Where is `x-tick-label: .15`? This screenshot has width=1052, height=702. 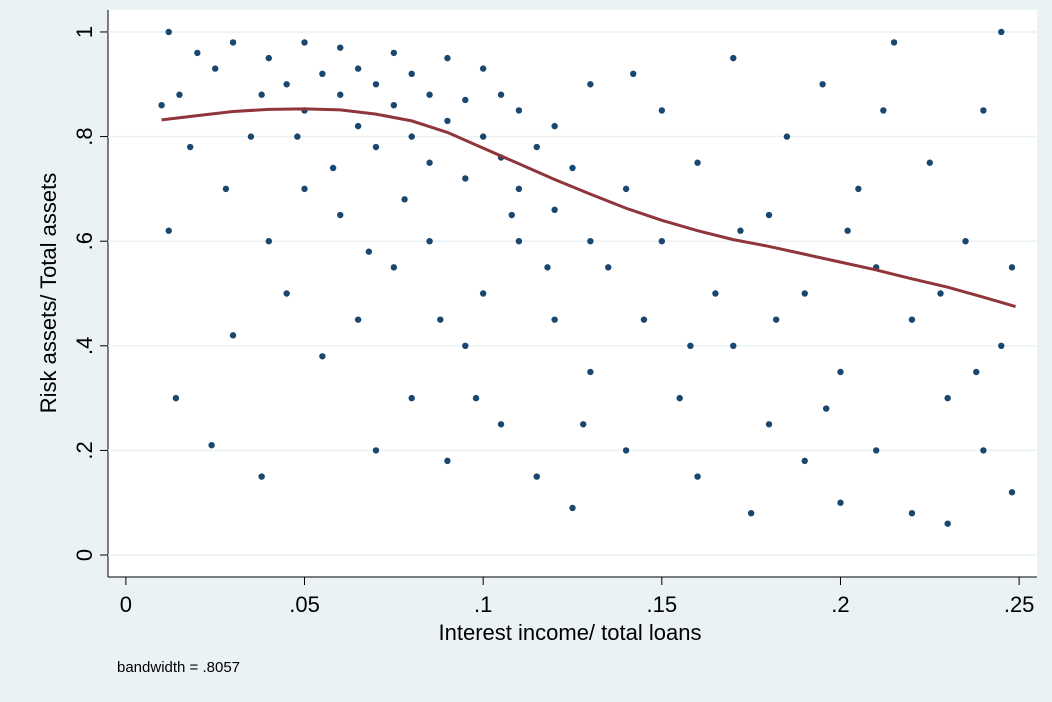
x-tick-label: .15 is located at coordinates (662, 604).